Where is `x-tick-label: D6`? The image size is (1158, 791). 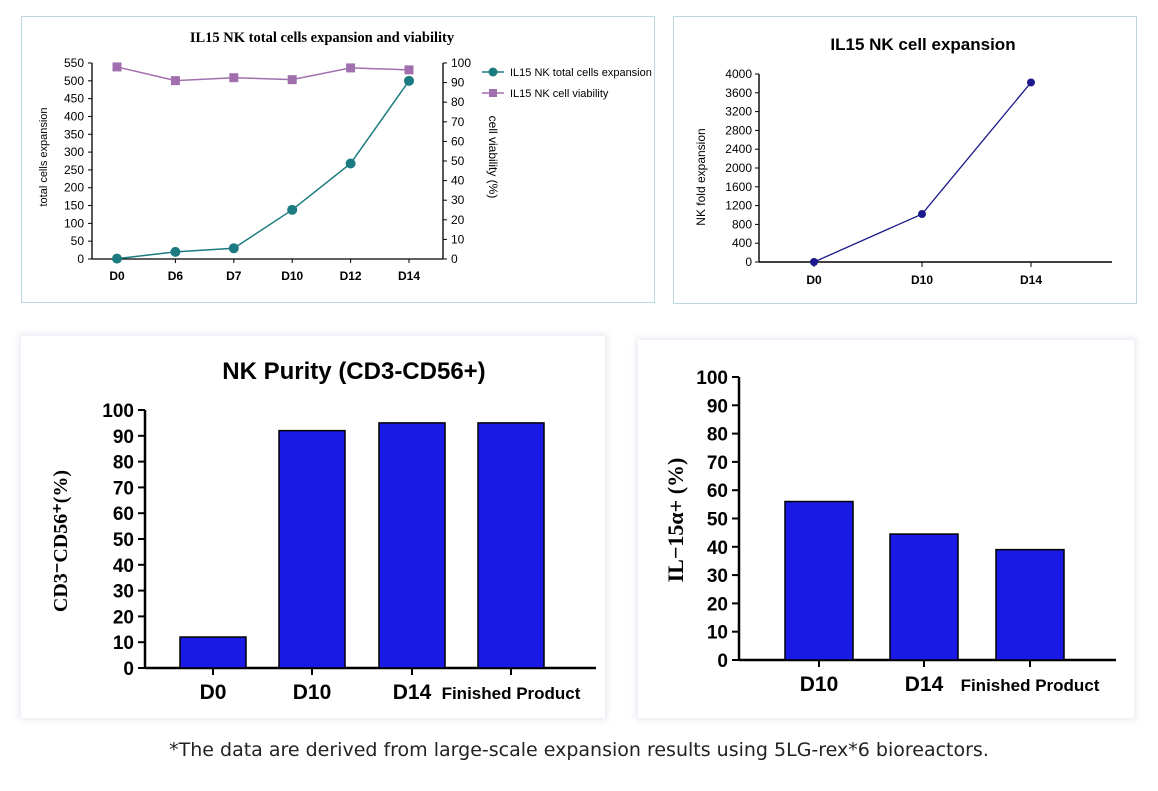 x-tick-label: D6 is located at coordinates (176, 276).